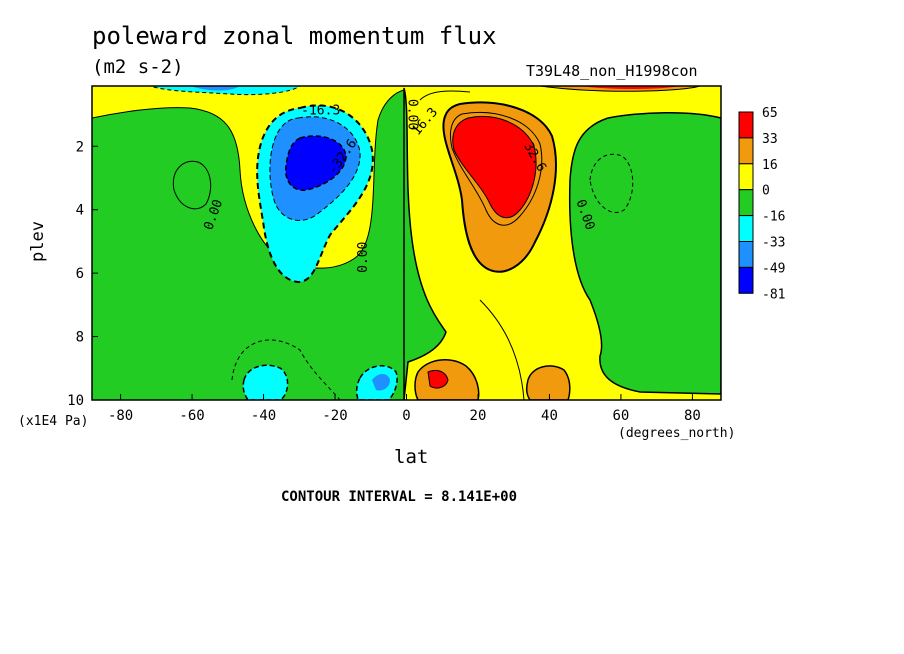  I want to click on colorbar-label: 33, so click(770, 139).